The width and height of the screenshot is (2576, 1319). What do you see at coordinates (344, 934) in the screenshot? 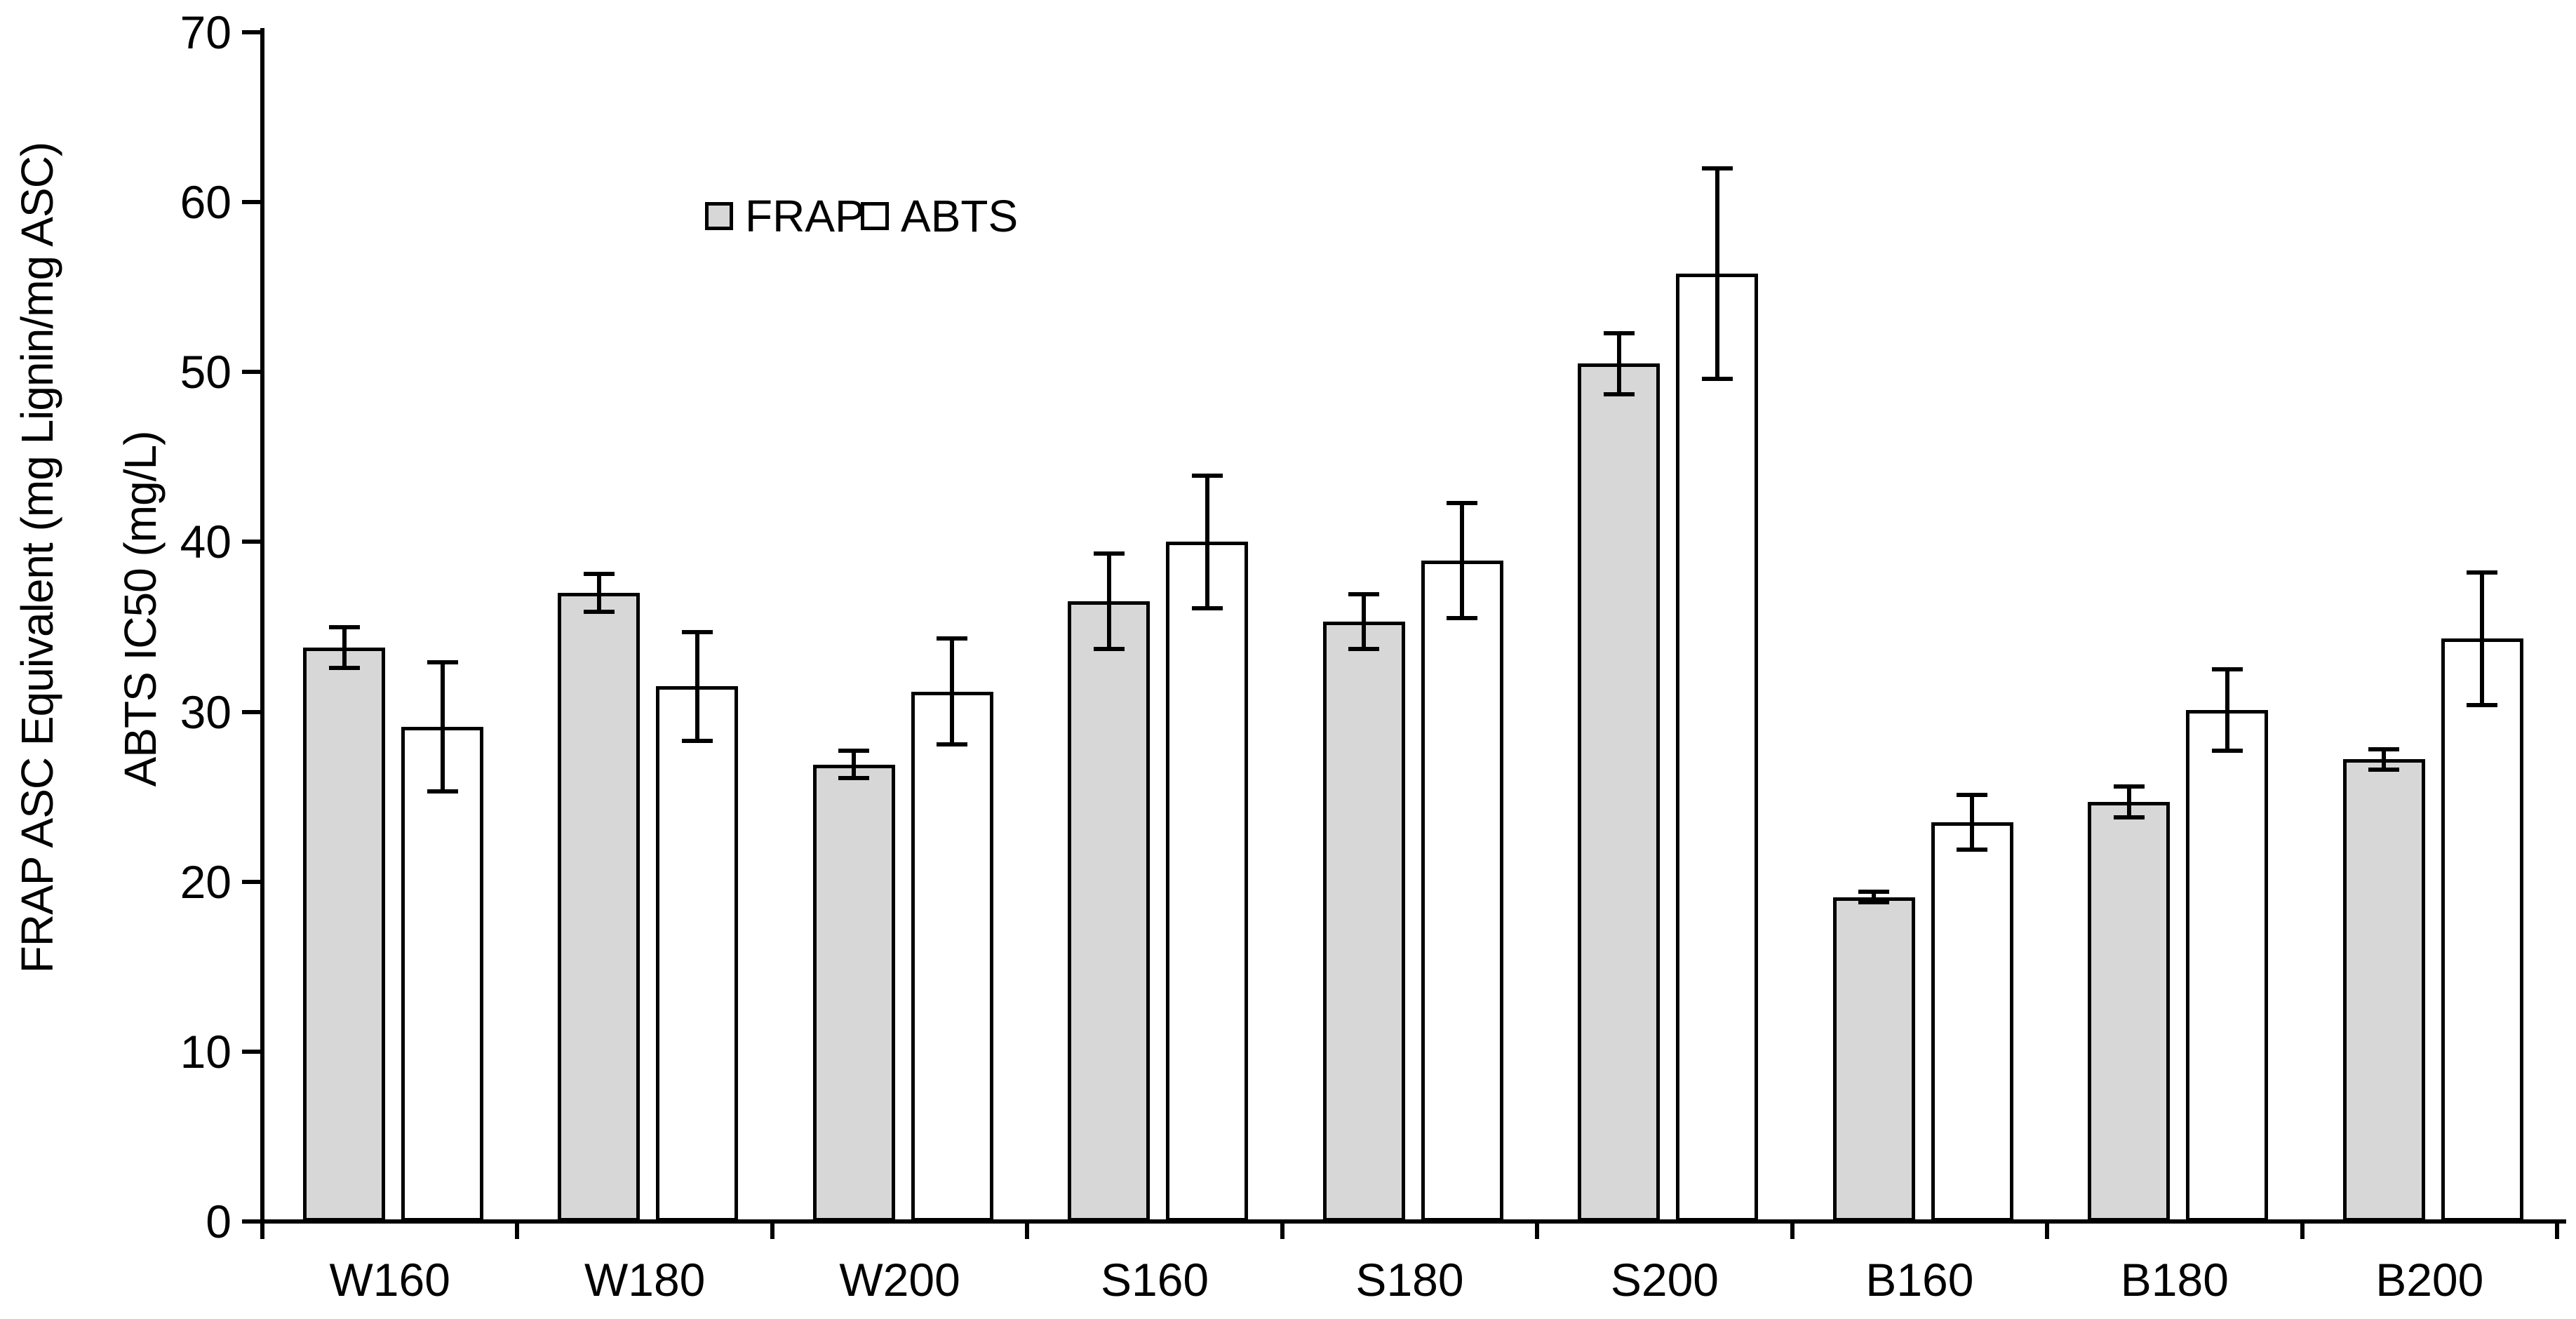
I see `bar-frap-W160` at bounding box center [344, 934].